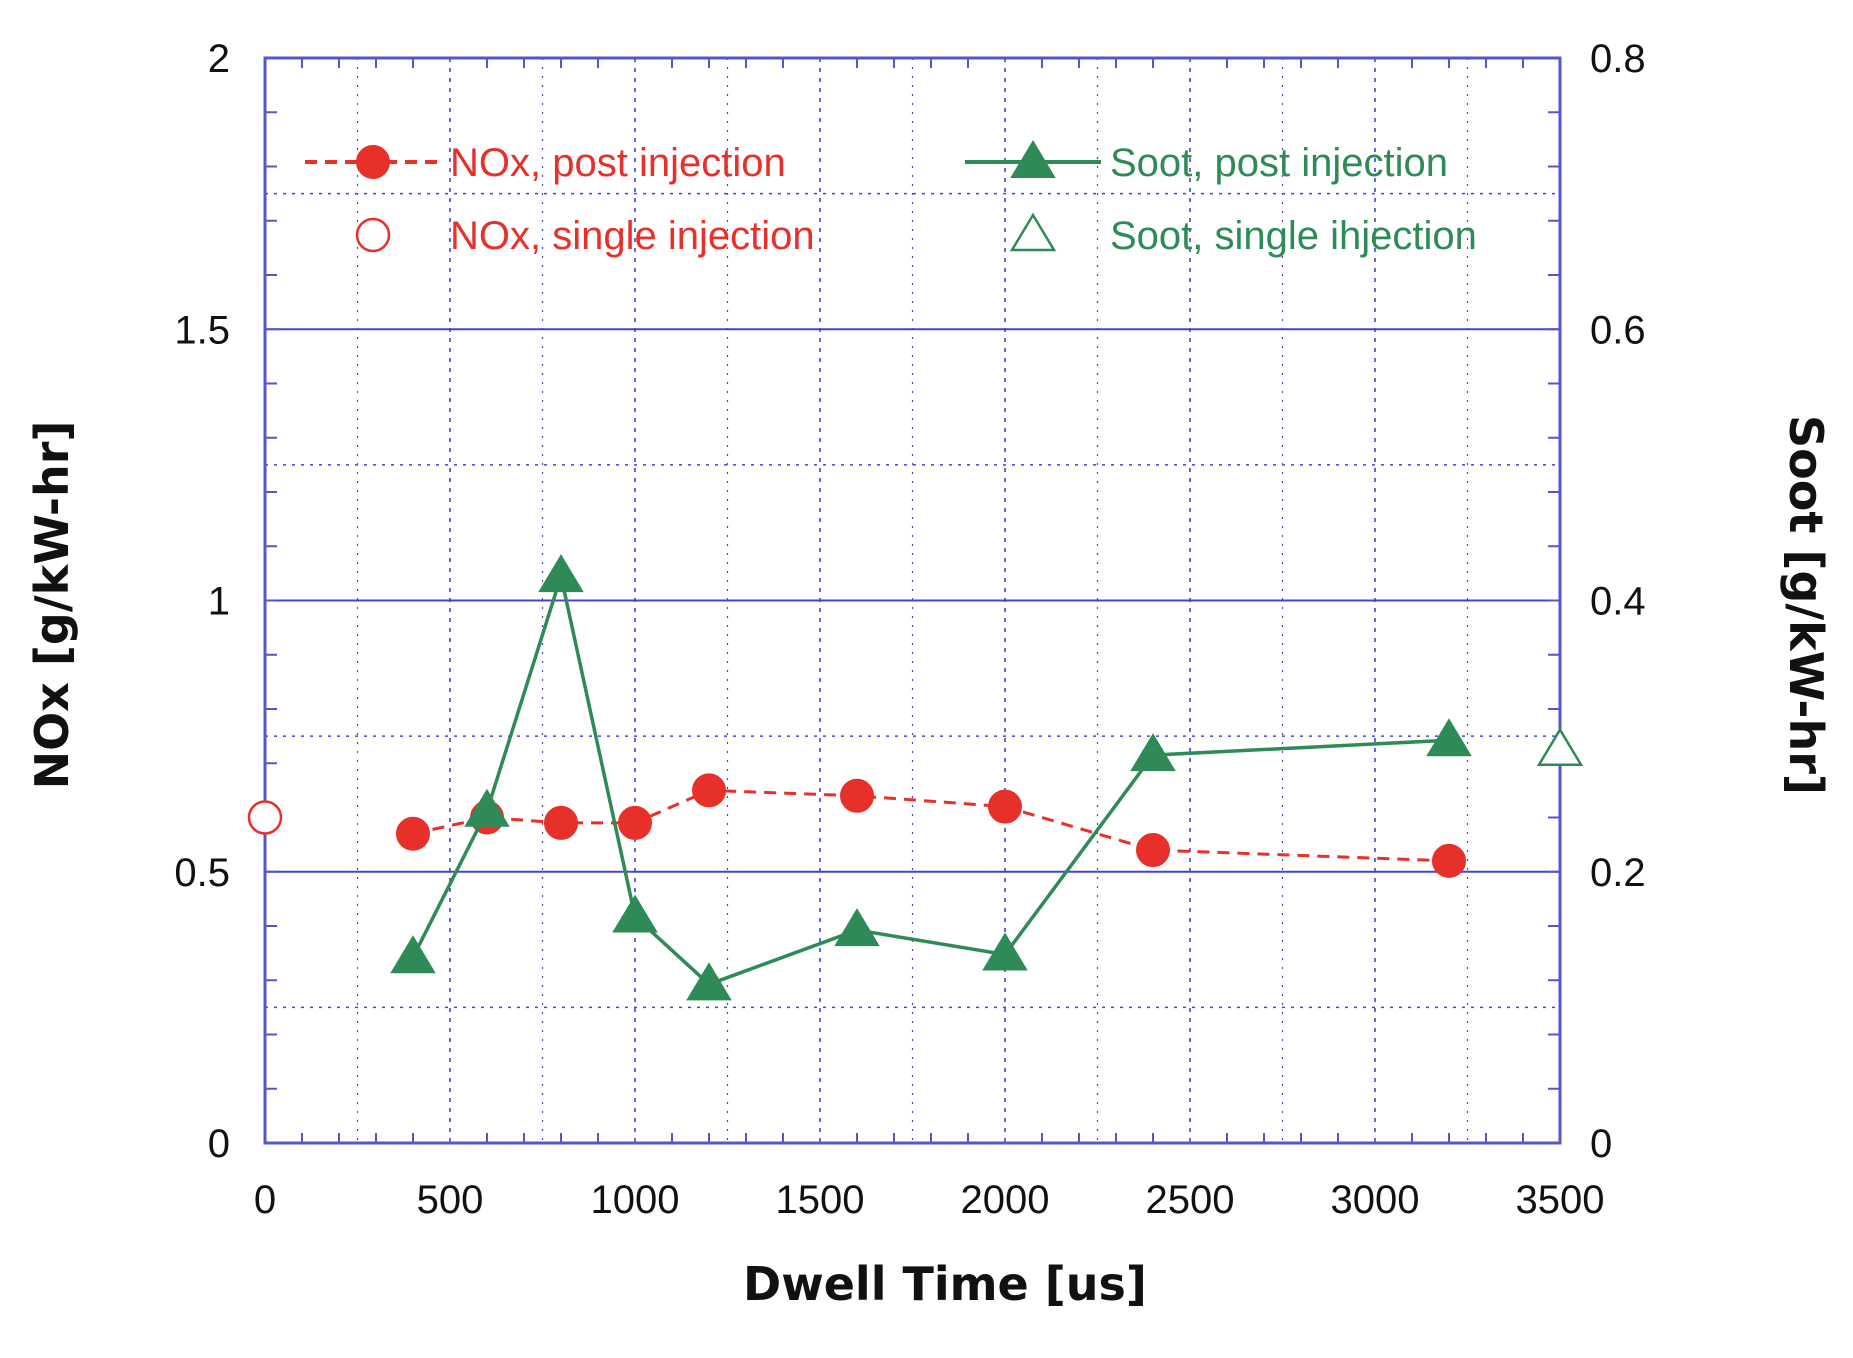  Describe the element at coordinates (219, 1144) in the screenshot. I see `y-tick-label: 0` at that location.